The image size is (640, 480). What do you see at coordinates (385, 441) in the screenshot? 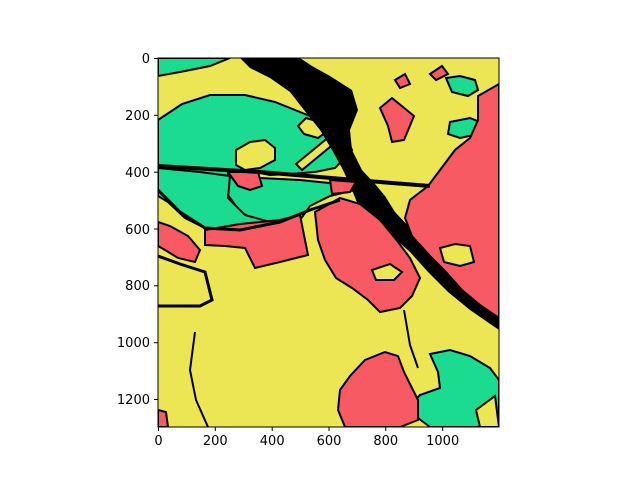
I see `x-tick-label: 800` at bounding box center [385, 441].